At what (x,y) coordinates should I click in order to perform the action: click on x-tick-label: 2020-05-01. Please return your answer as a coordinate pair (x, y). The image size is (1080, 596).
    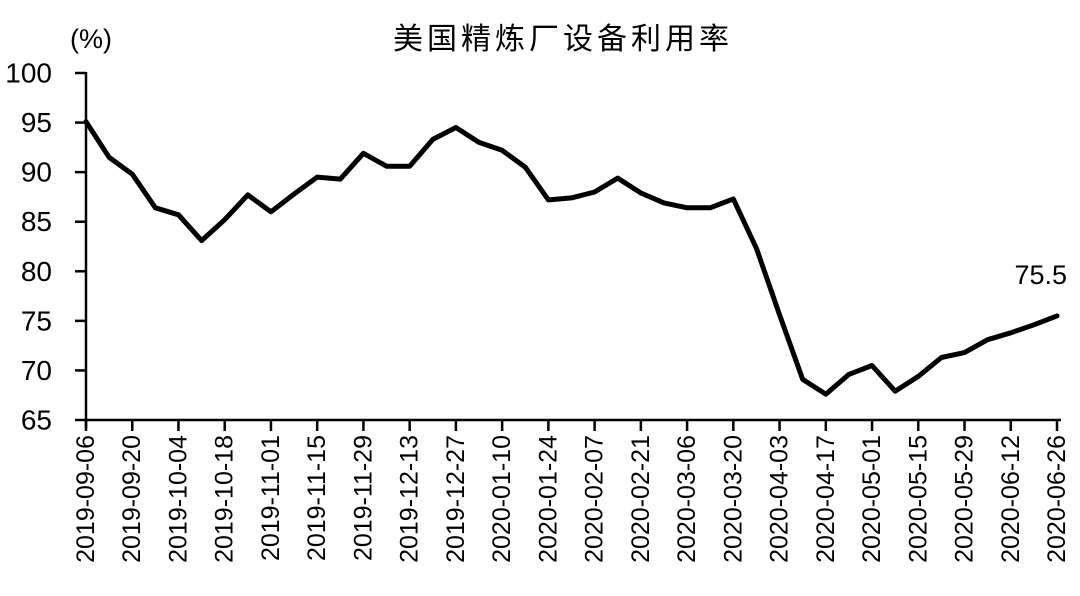
    Looking at the image, I should click on (872, 499).